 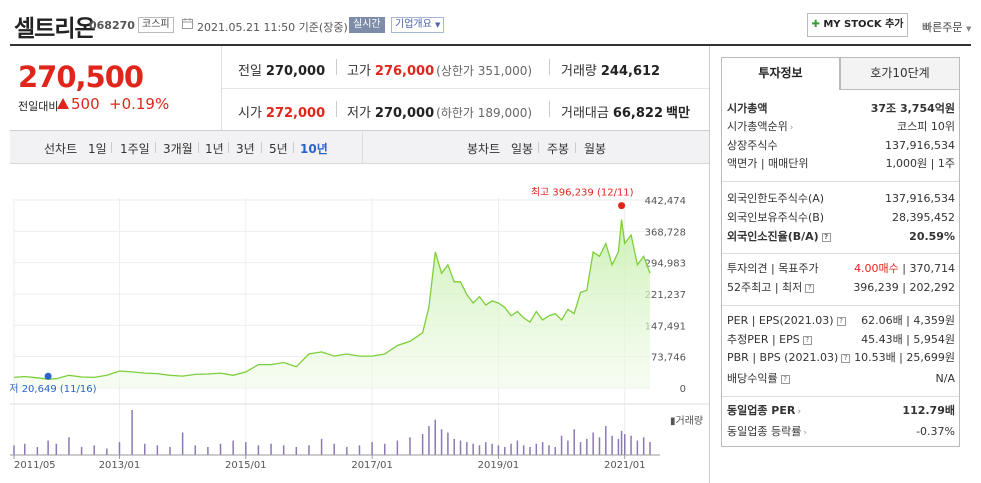 What do you see at coordinates (579, 71) in the screenshot?
I see `volume-label: 거래량` at bounding box center [579, 71].